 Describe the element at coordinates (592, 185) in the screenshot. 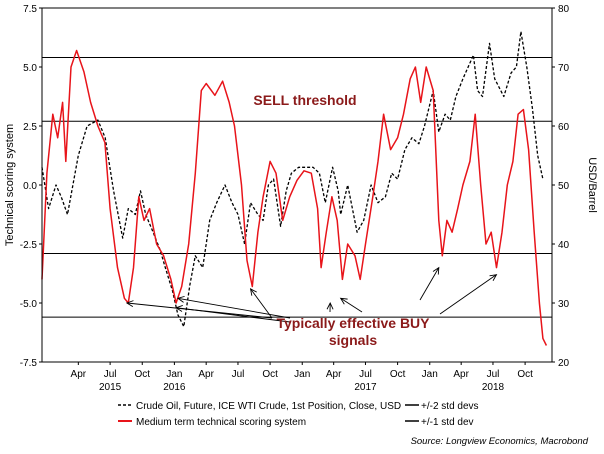

I see `right-axis-label: USD/Barrel` at that location.